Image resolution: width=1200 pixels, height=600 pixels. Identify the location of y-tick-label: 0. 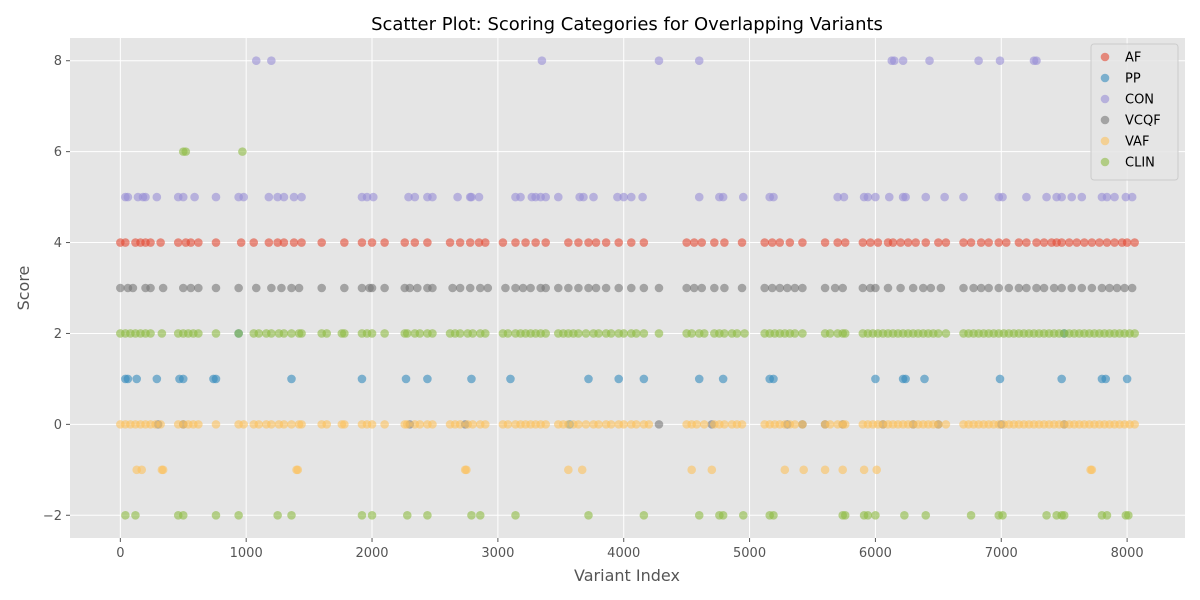
(58, 425).